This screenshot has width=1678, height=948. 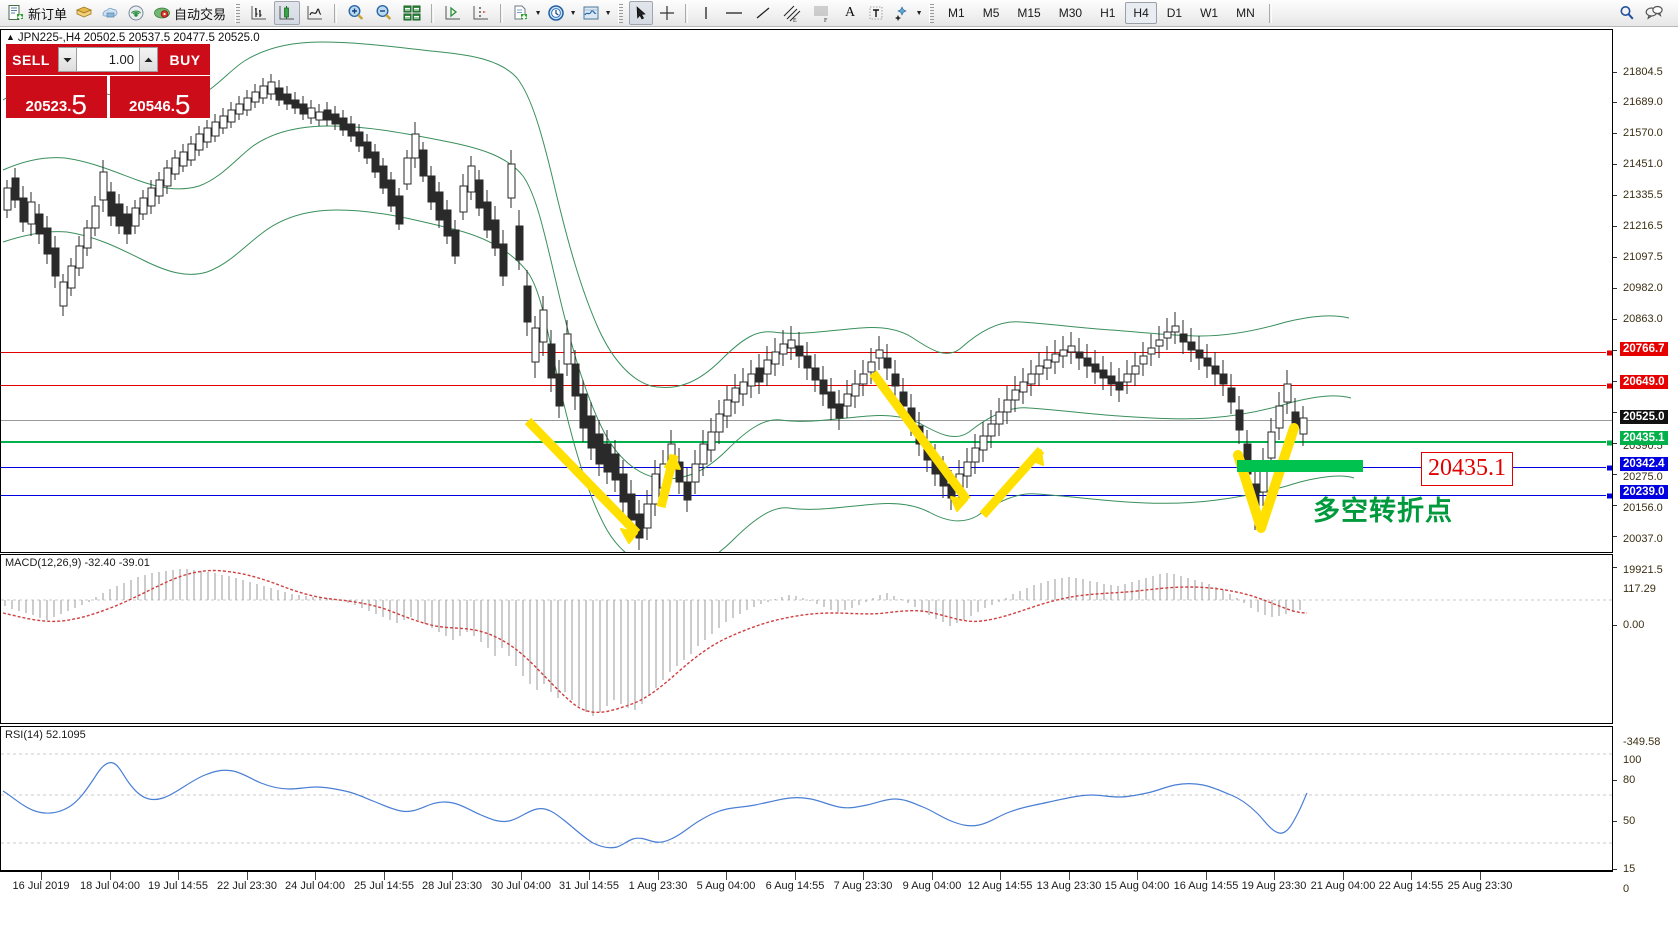 What do you see at coordinates (902, 13) in the screenshot?
I see `objects-button` at bounding box center [902, 13].